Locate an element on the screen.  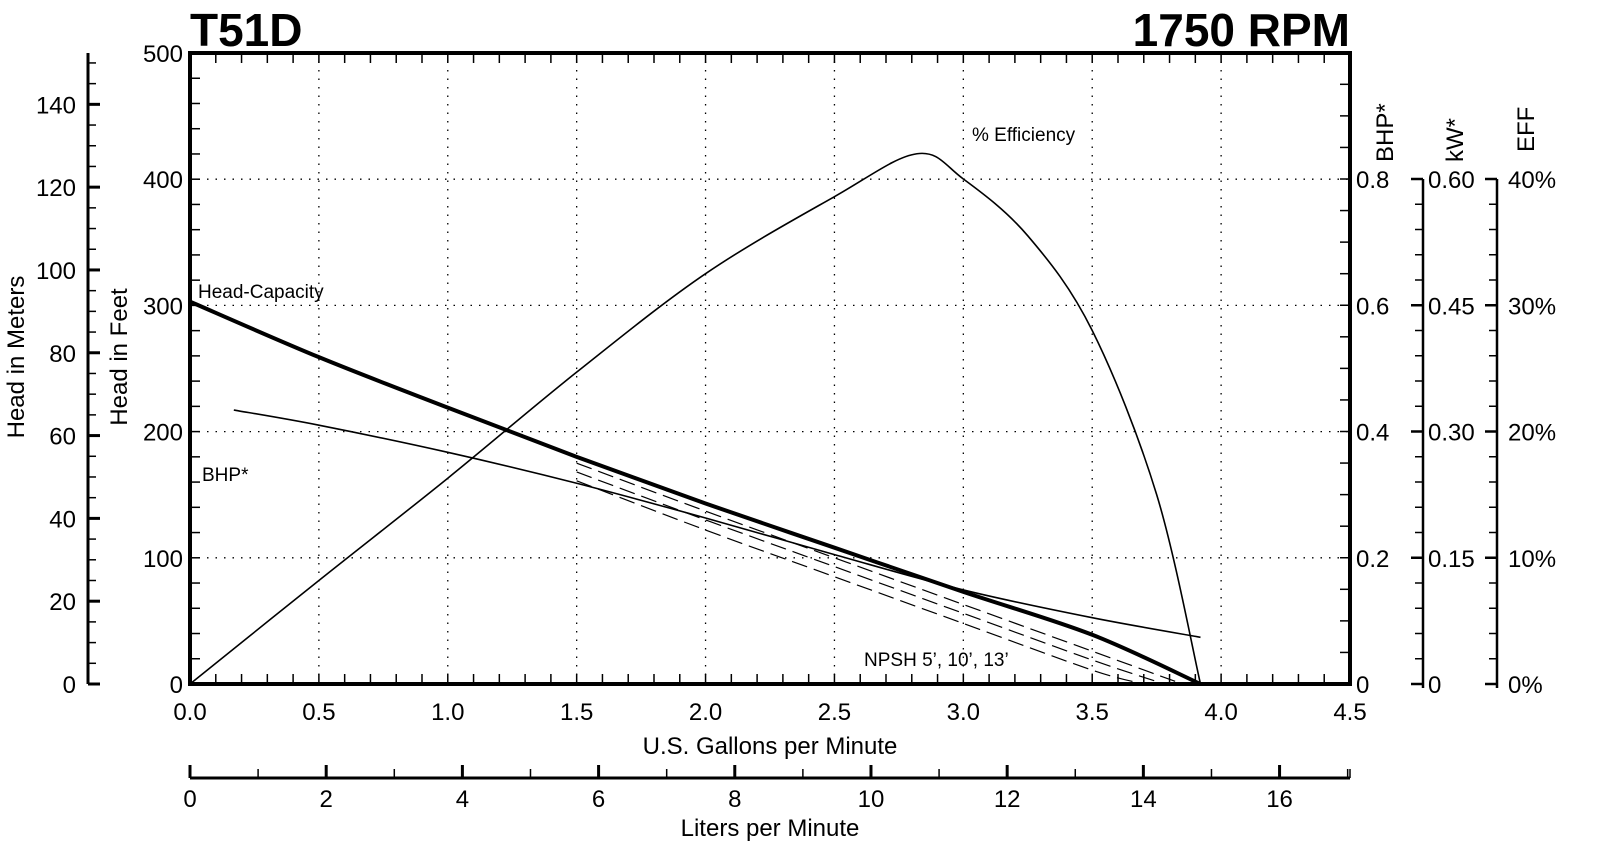
bhp-annotation: BHP* is located at coordinates (225, 475).